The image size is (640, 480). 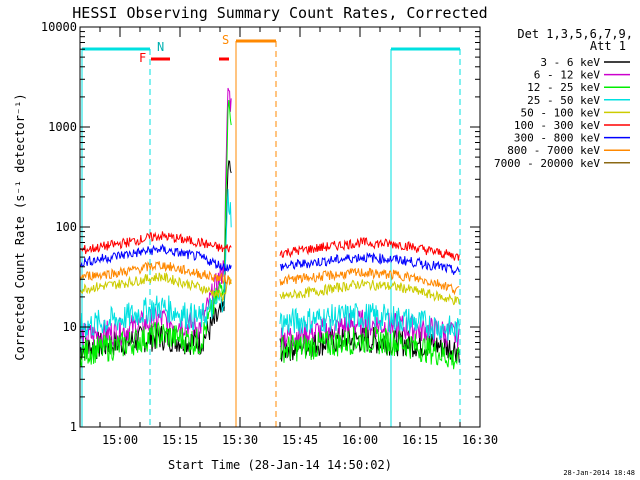 What do you see at coordinates (575, 34) in the screenshot?
I see `legend-title-line-1: Det 1,3,5,6,7,9,` at bounding box center [575, 34].